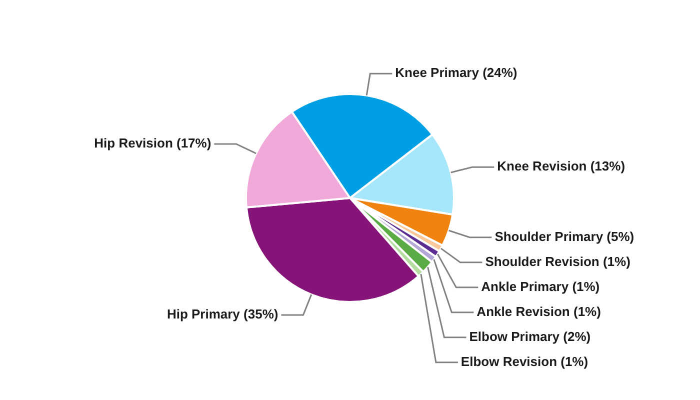  What do you see at coordinates (557, 261) in the screenshot?
I see `slice-label: Shoulder Revision (1%)` at bounding box center [557, 261].